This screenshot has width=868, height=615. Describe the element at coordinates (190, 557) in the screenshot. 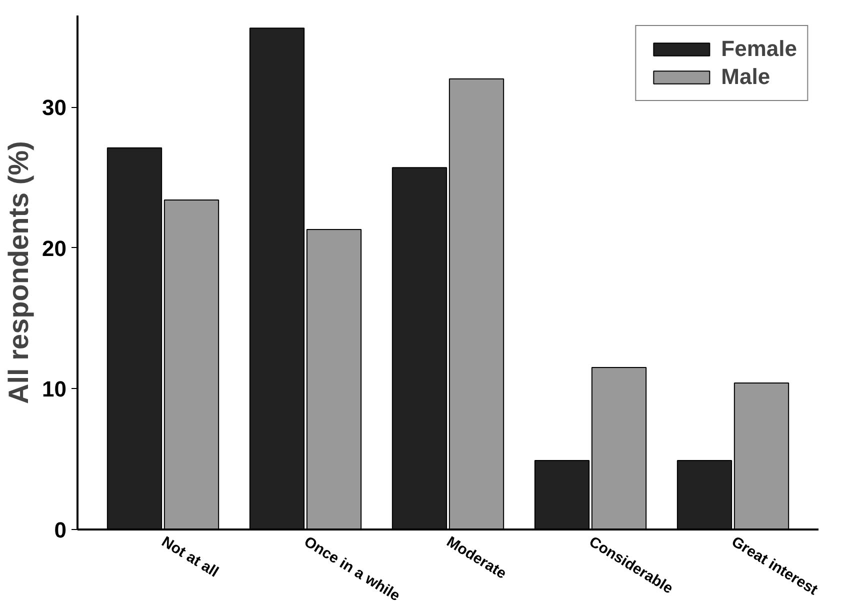

I see `x-tick-label: Not at all` at that location.